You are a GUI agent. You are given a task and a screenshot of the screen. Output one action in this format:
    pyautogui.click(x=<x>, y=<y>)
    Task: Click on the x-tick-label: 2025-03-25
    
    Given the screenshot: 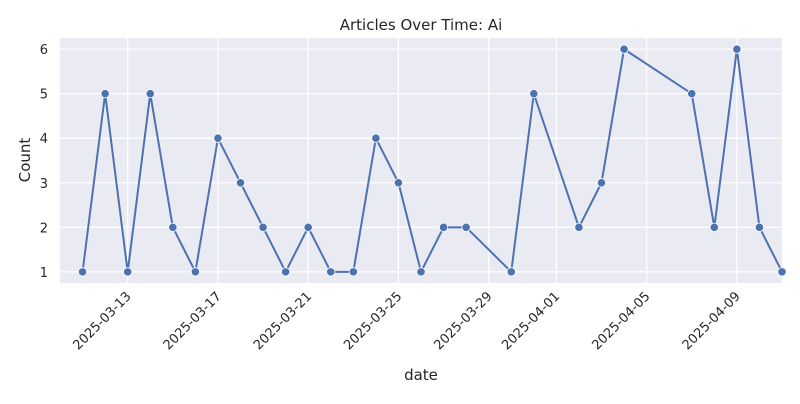 What is the action you would take?
    pyautogui.click(x=373, y=321)
    